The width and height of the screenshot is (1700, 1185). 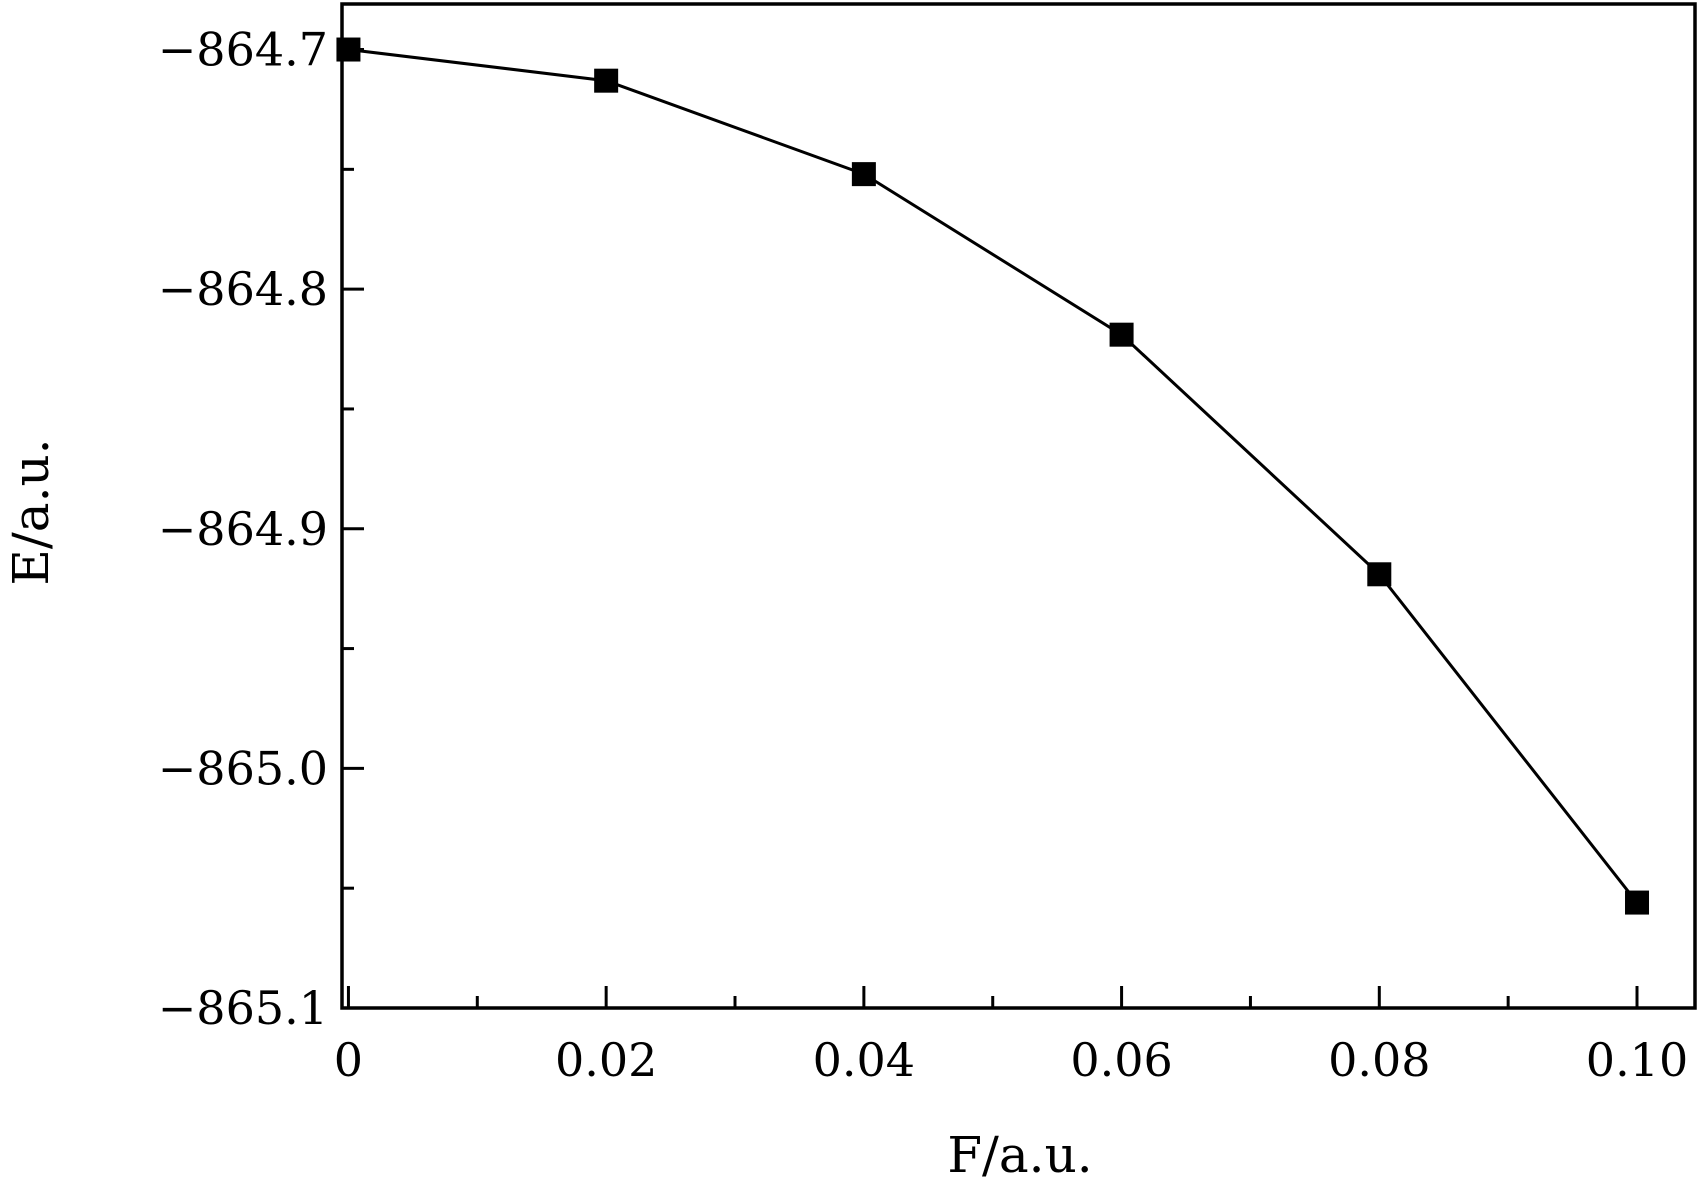 I want to click on y-tick-label: −864.7, so click(x=243, y=50).